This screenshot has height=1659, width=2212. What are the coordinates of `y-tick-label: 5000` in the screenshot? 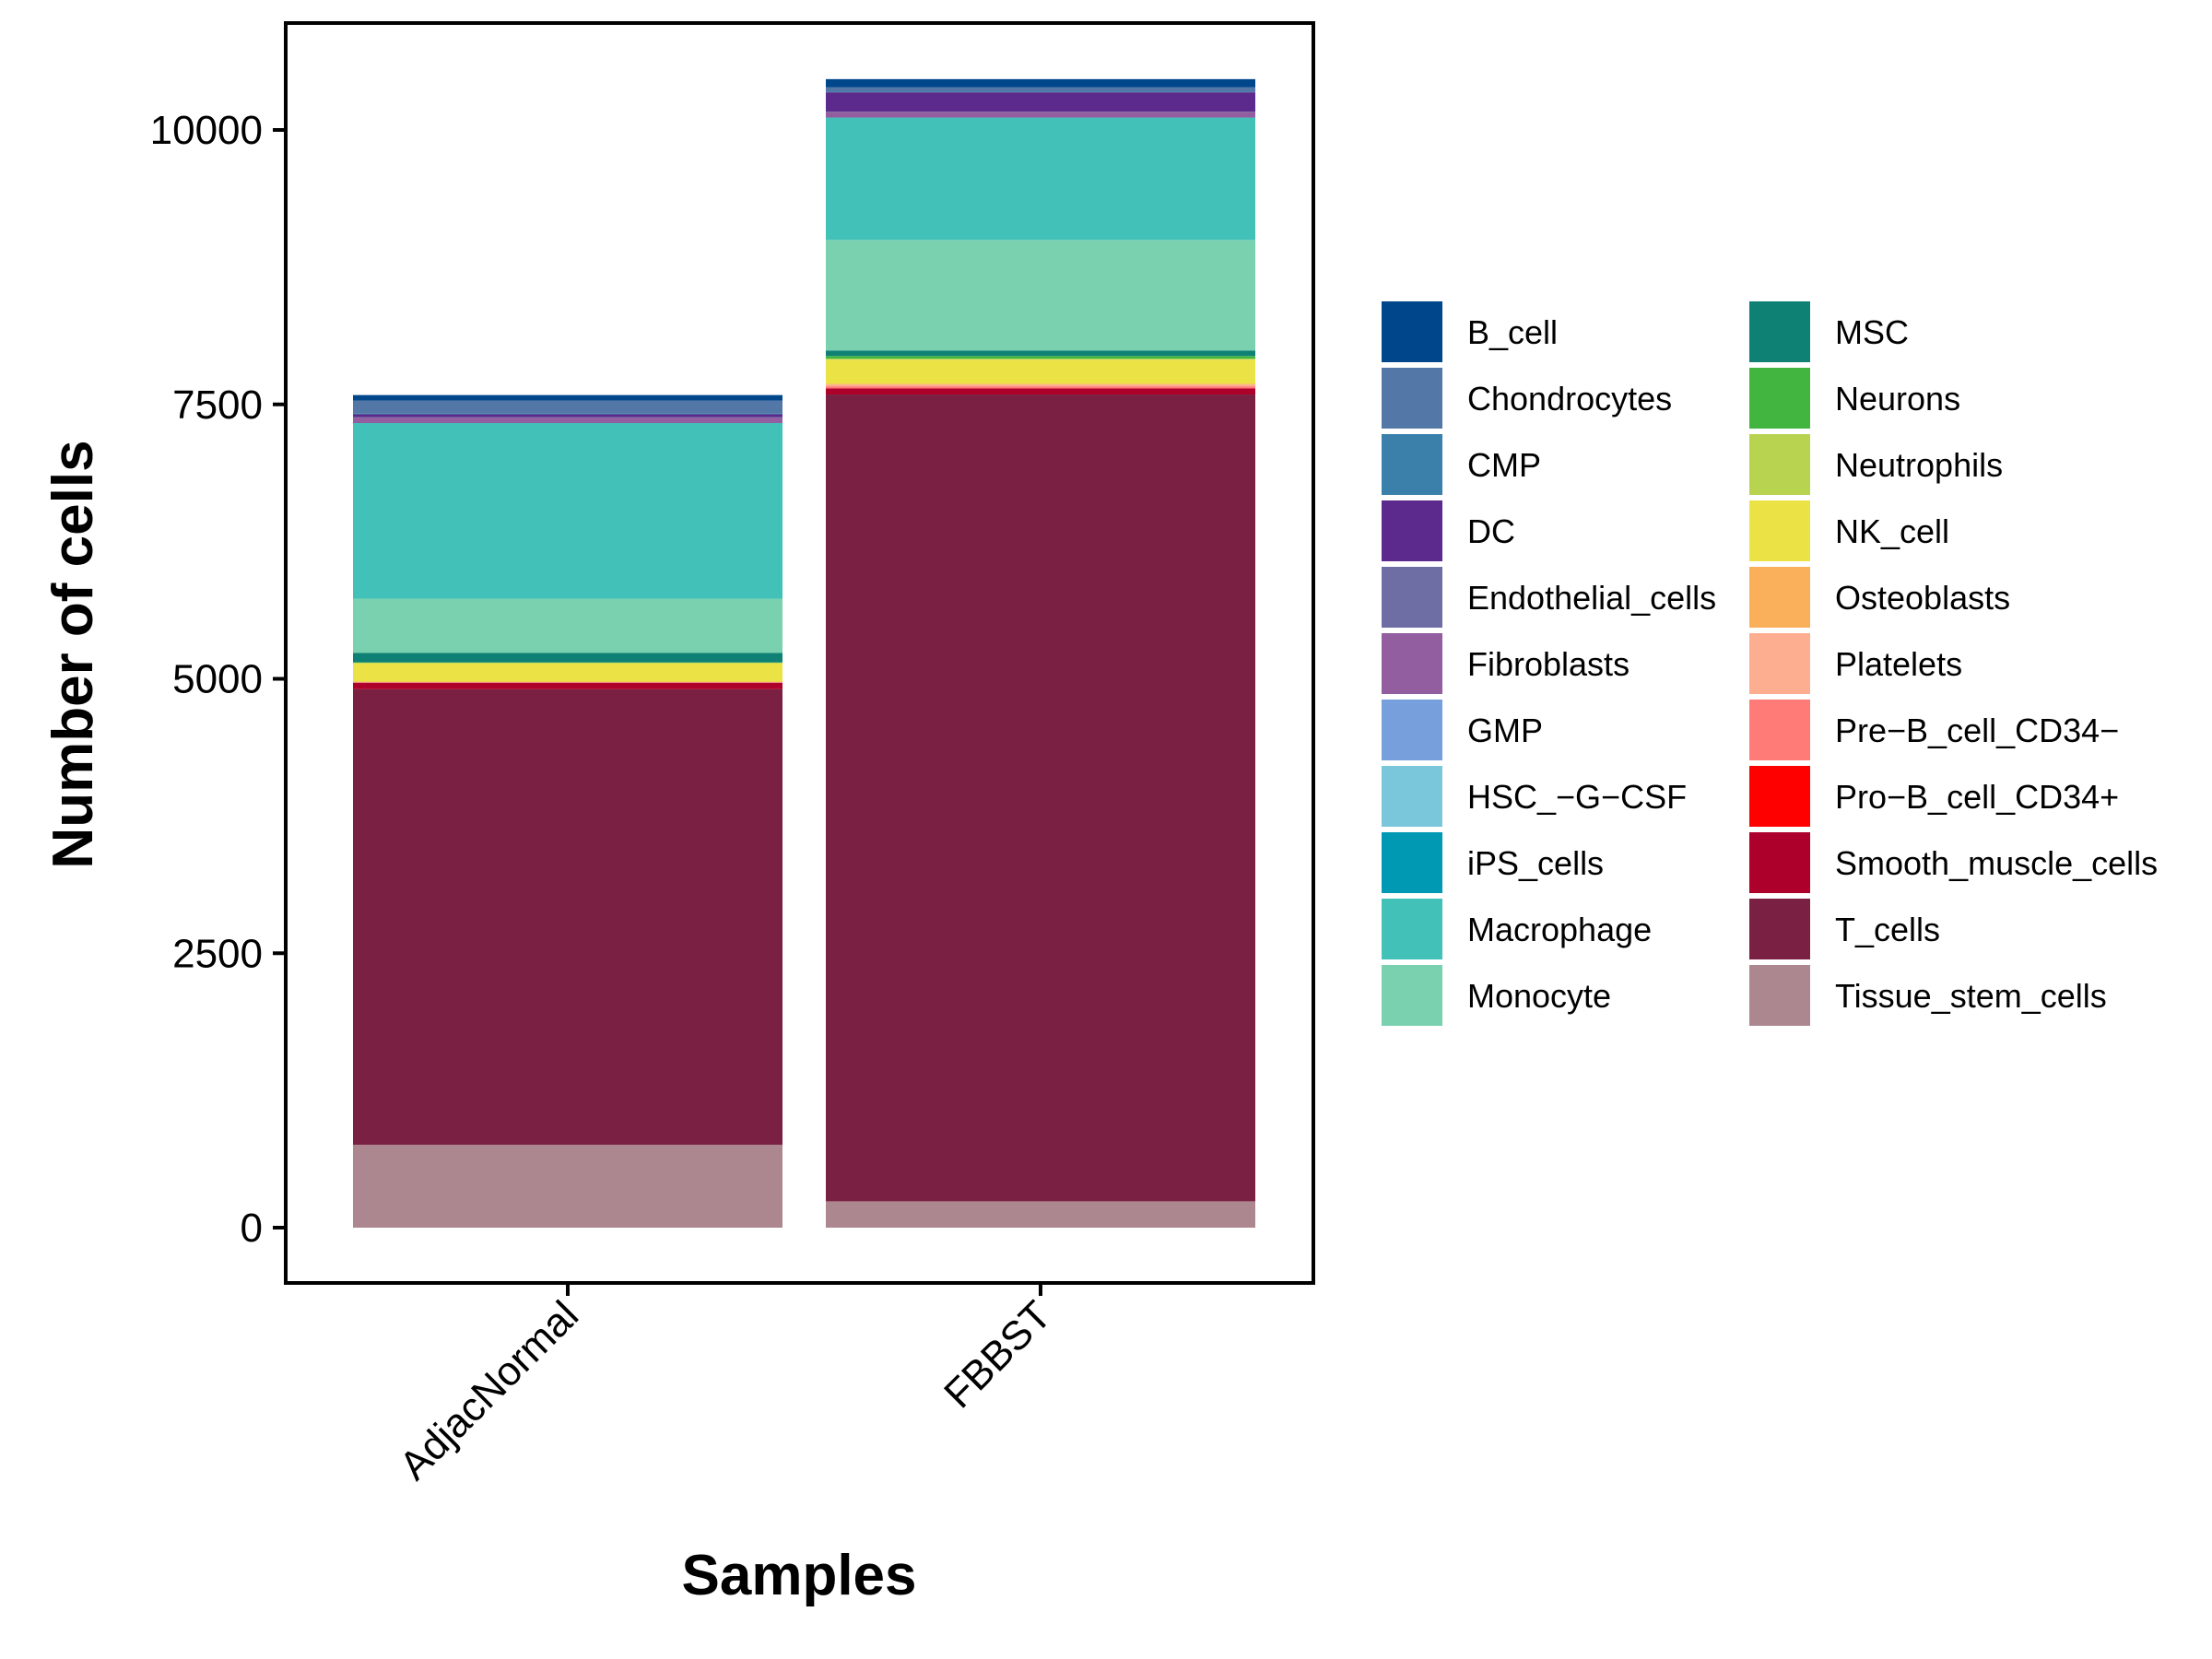 It's located at (217, 679).